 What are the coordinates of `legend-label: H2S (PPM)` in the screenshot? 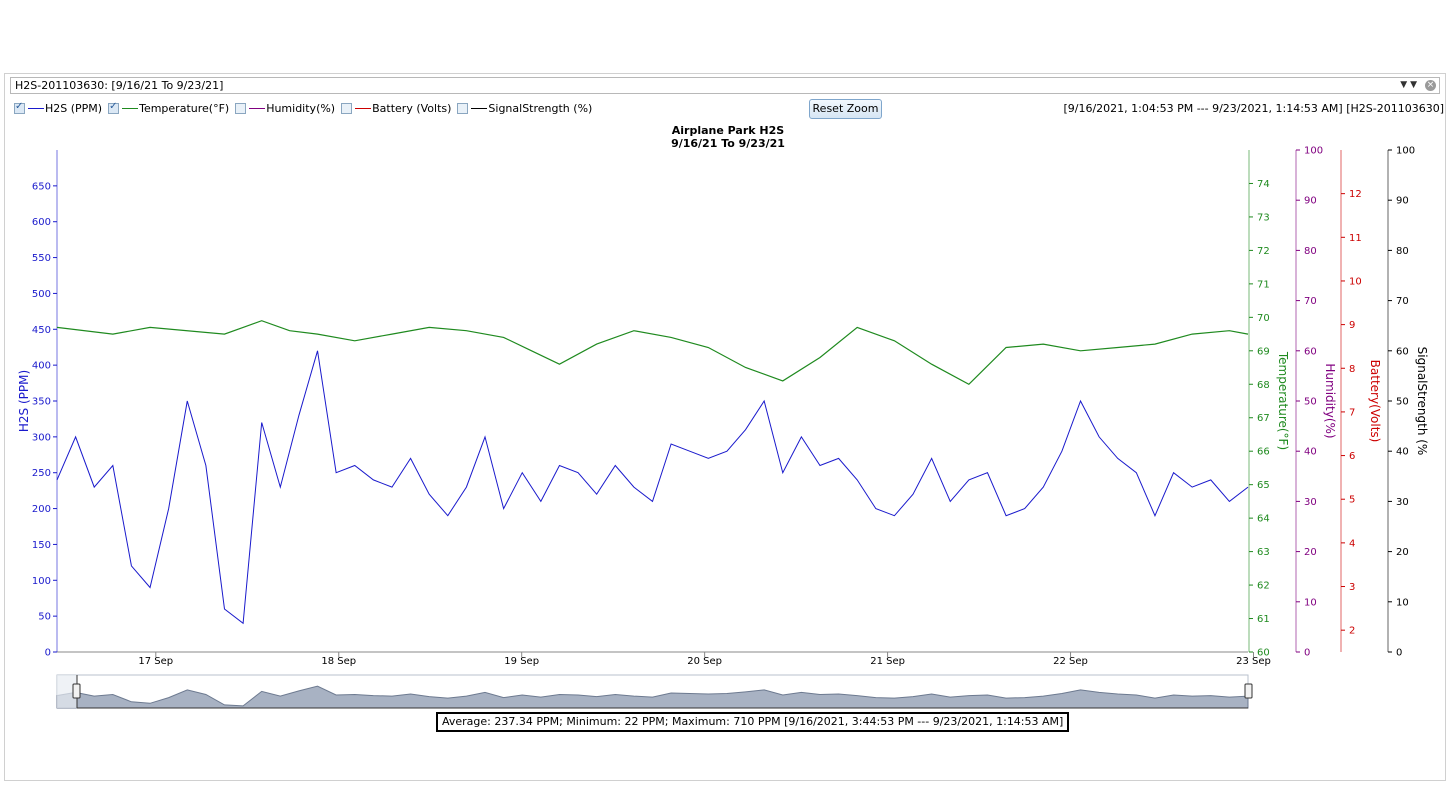 It's located at (74, 108).